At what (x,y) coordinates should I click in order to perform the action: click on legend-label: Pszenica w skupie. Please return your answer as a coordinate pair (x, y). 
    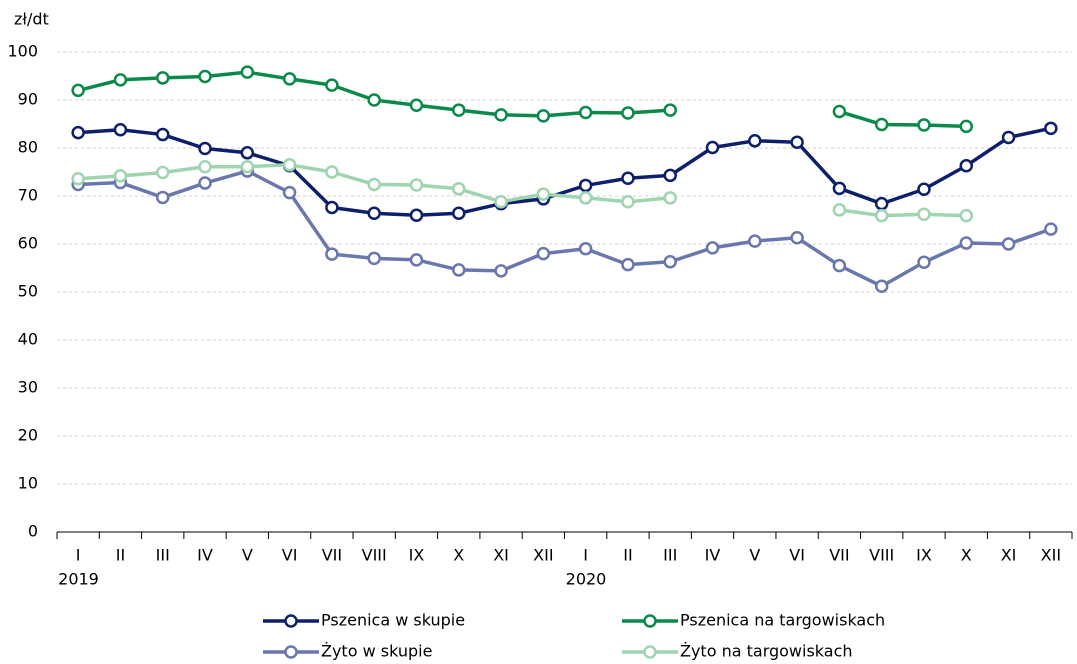
    Looking at the image, I should click on (393, 620).